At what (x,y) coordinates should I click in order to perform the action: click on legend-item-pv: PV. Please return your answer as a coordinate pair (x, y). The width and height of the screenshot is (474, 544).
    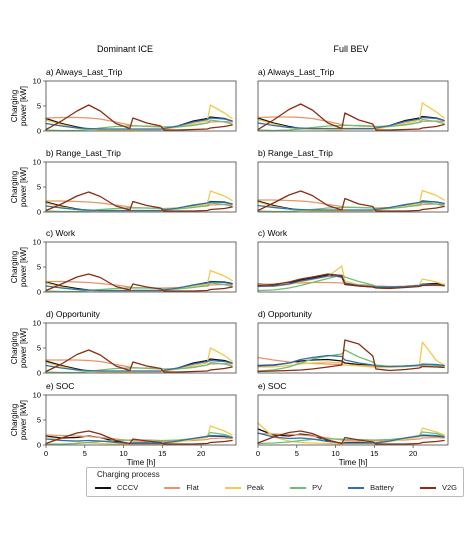
    Looking at the image, I should click on (306, 487).